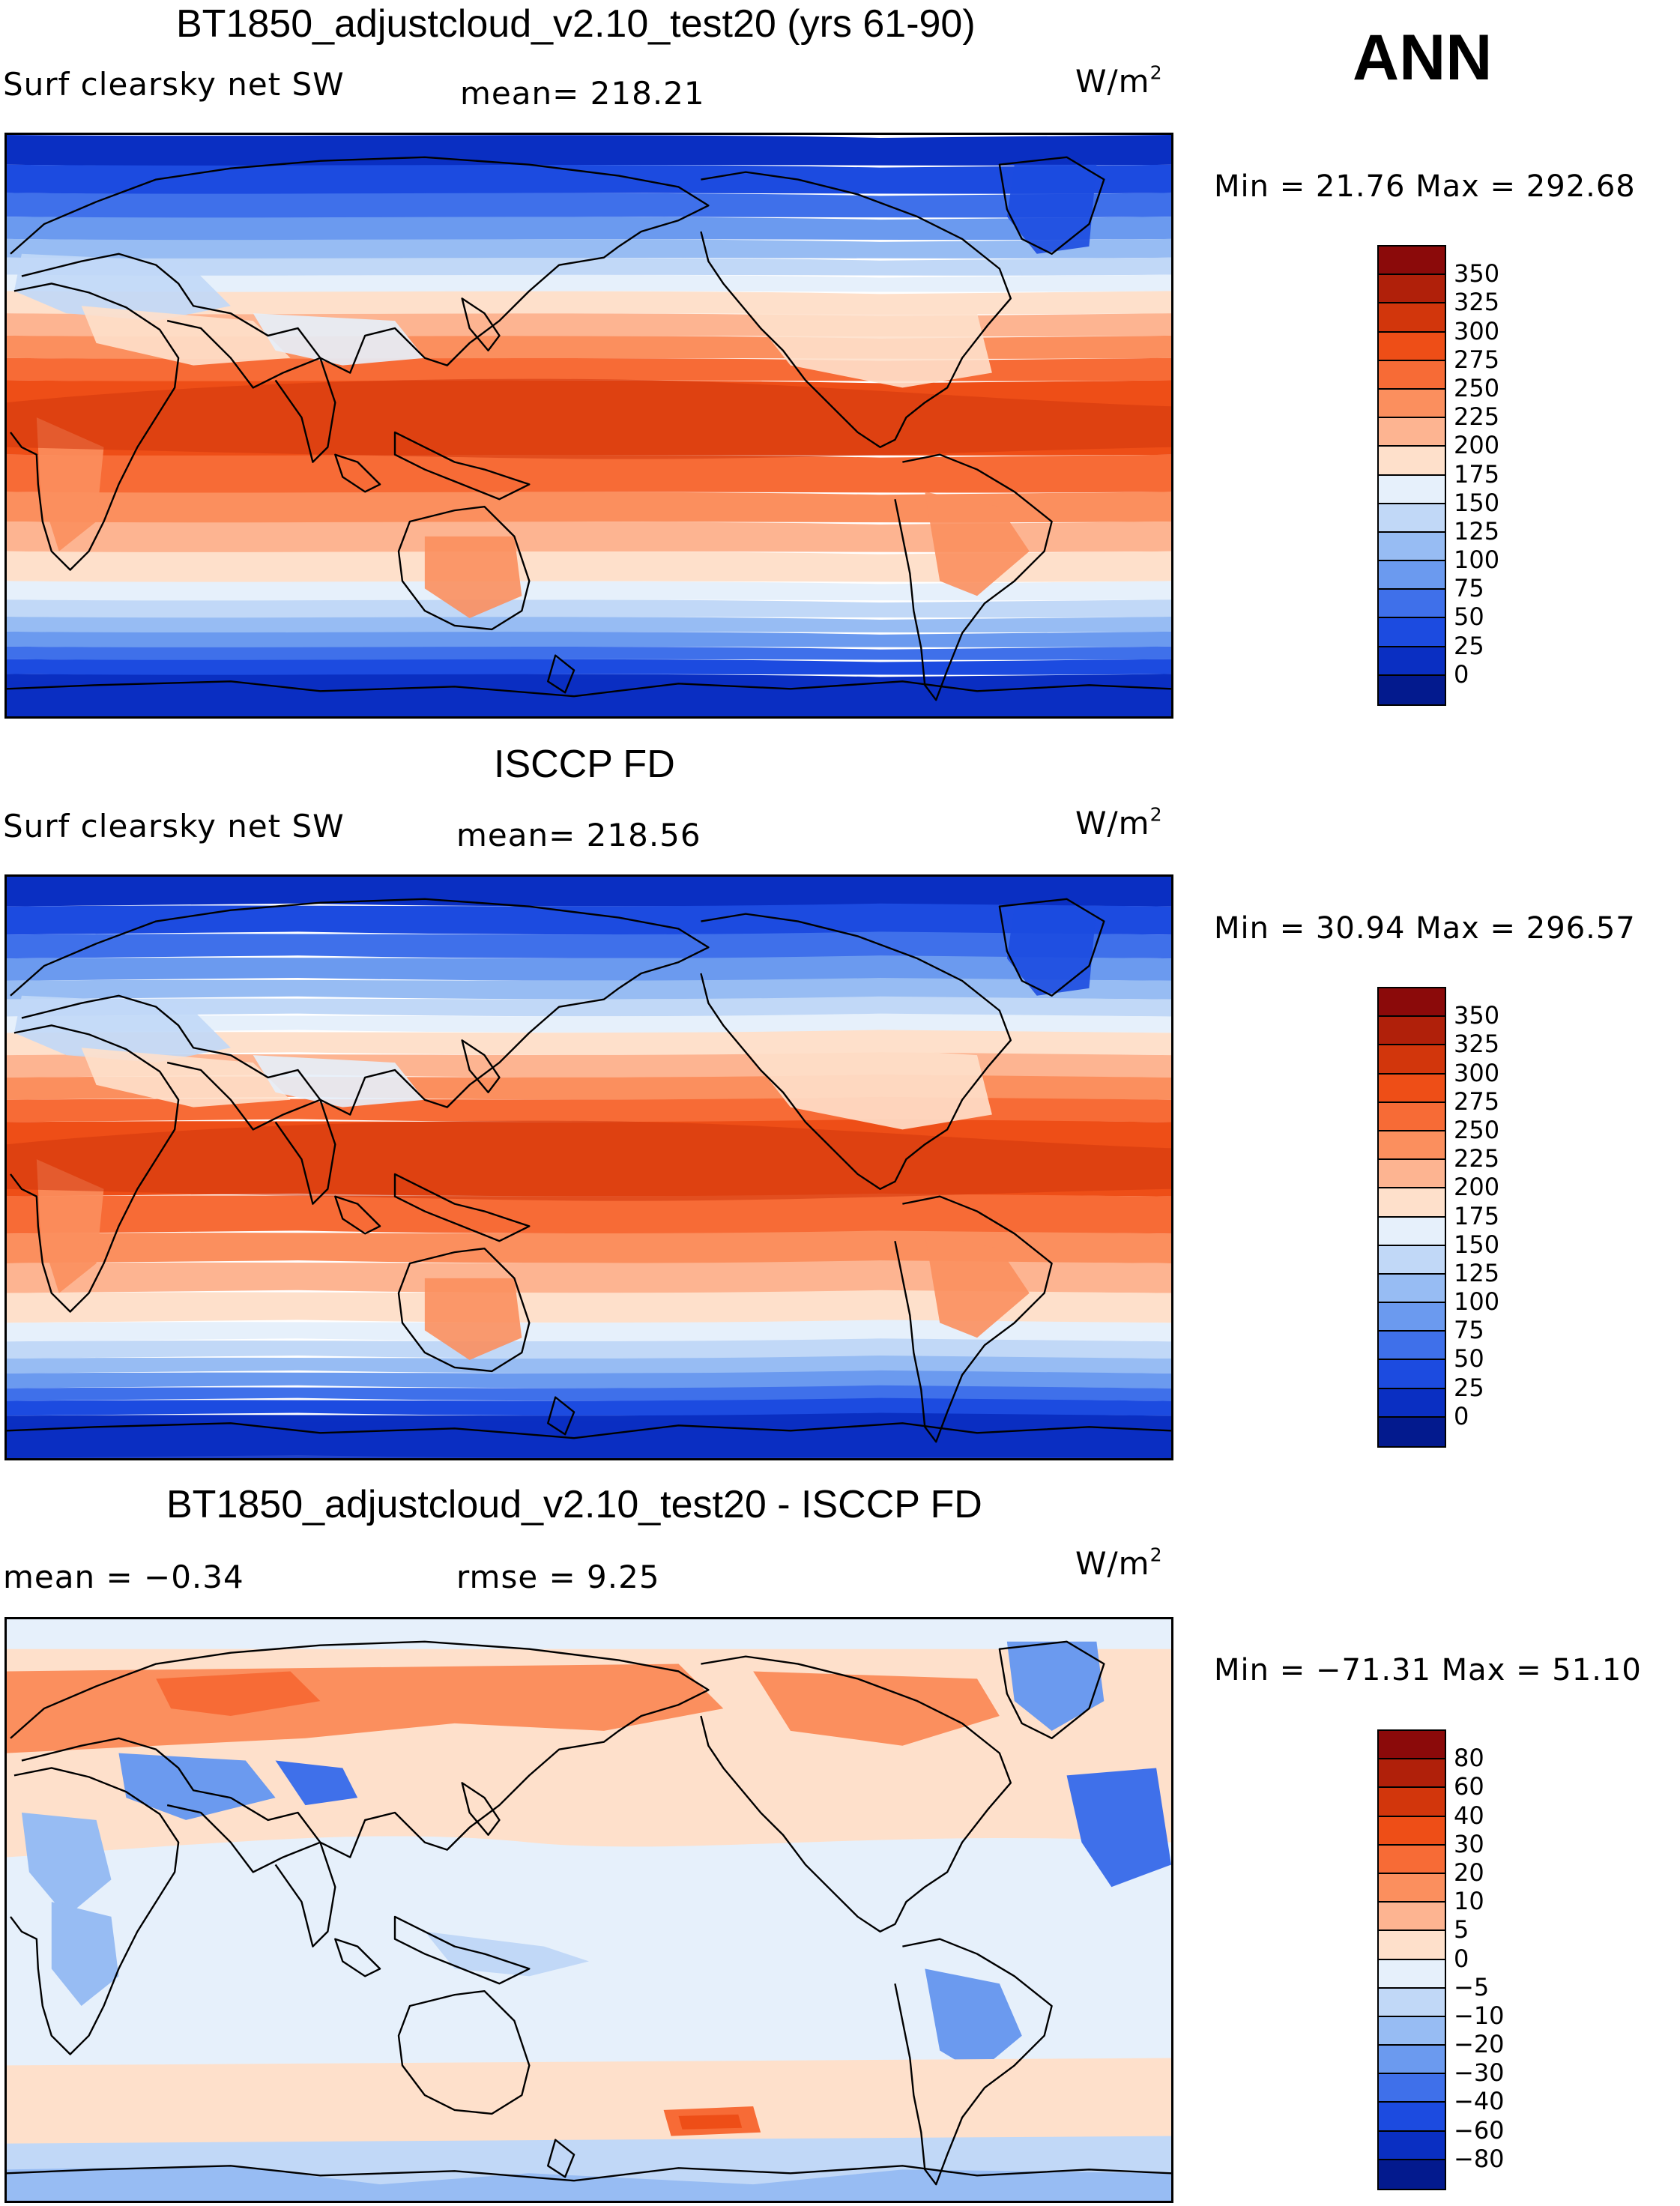 The width and height of the screenshot is (1680, 2206). Describe the element at coordinates (1423, 58) in the screenshot. I see `season-label: ANN` at that location.